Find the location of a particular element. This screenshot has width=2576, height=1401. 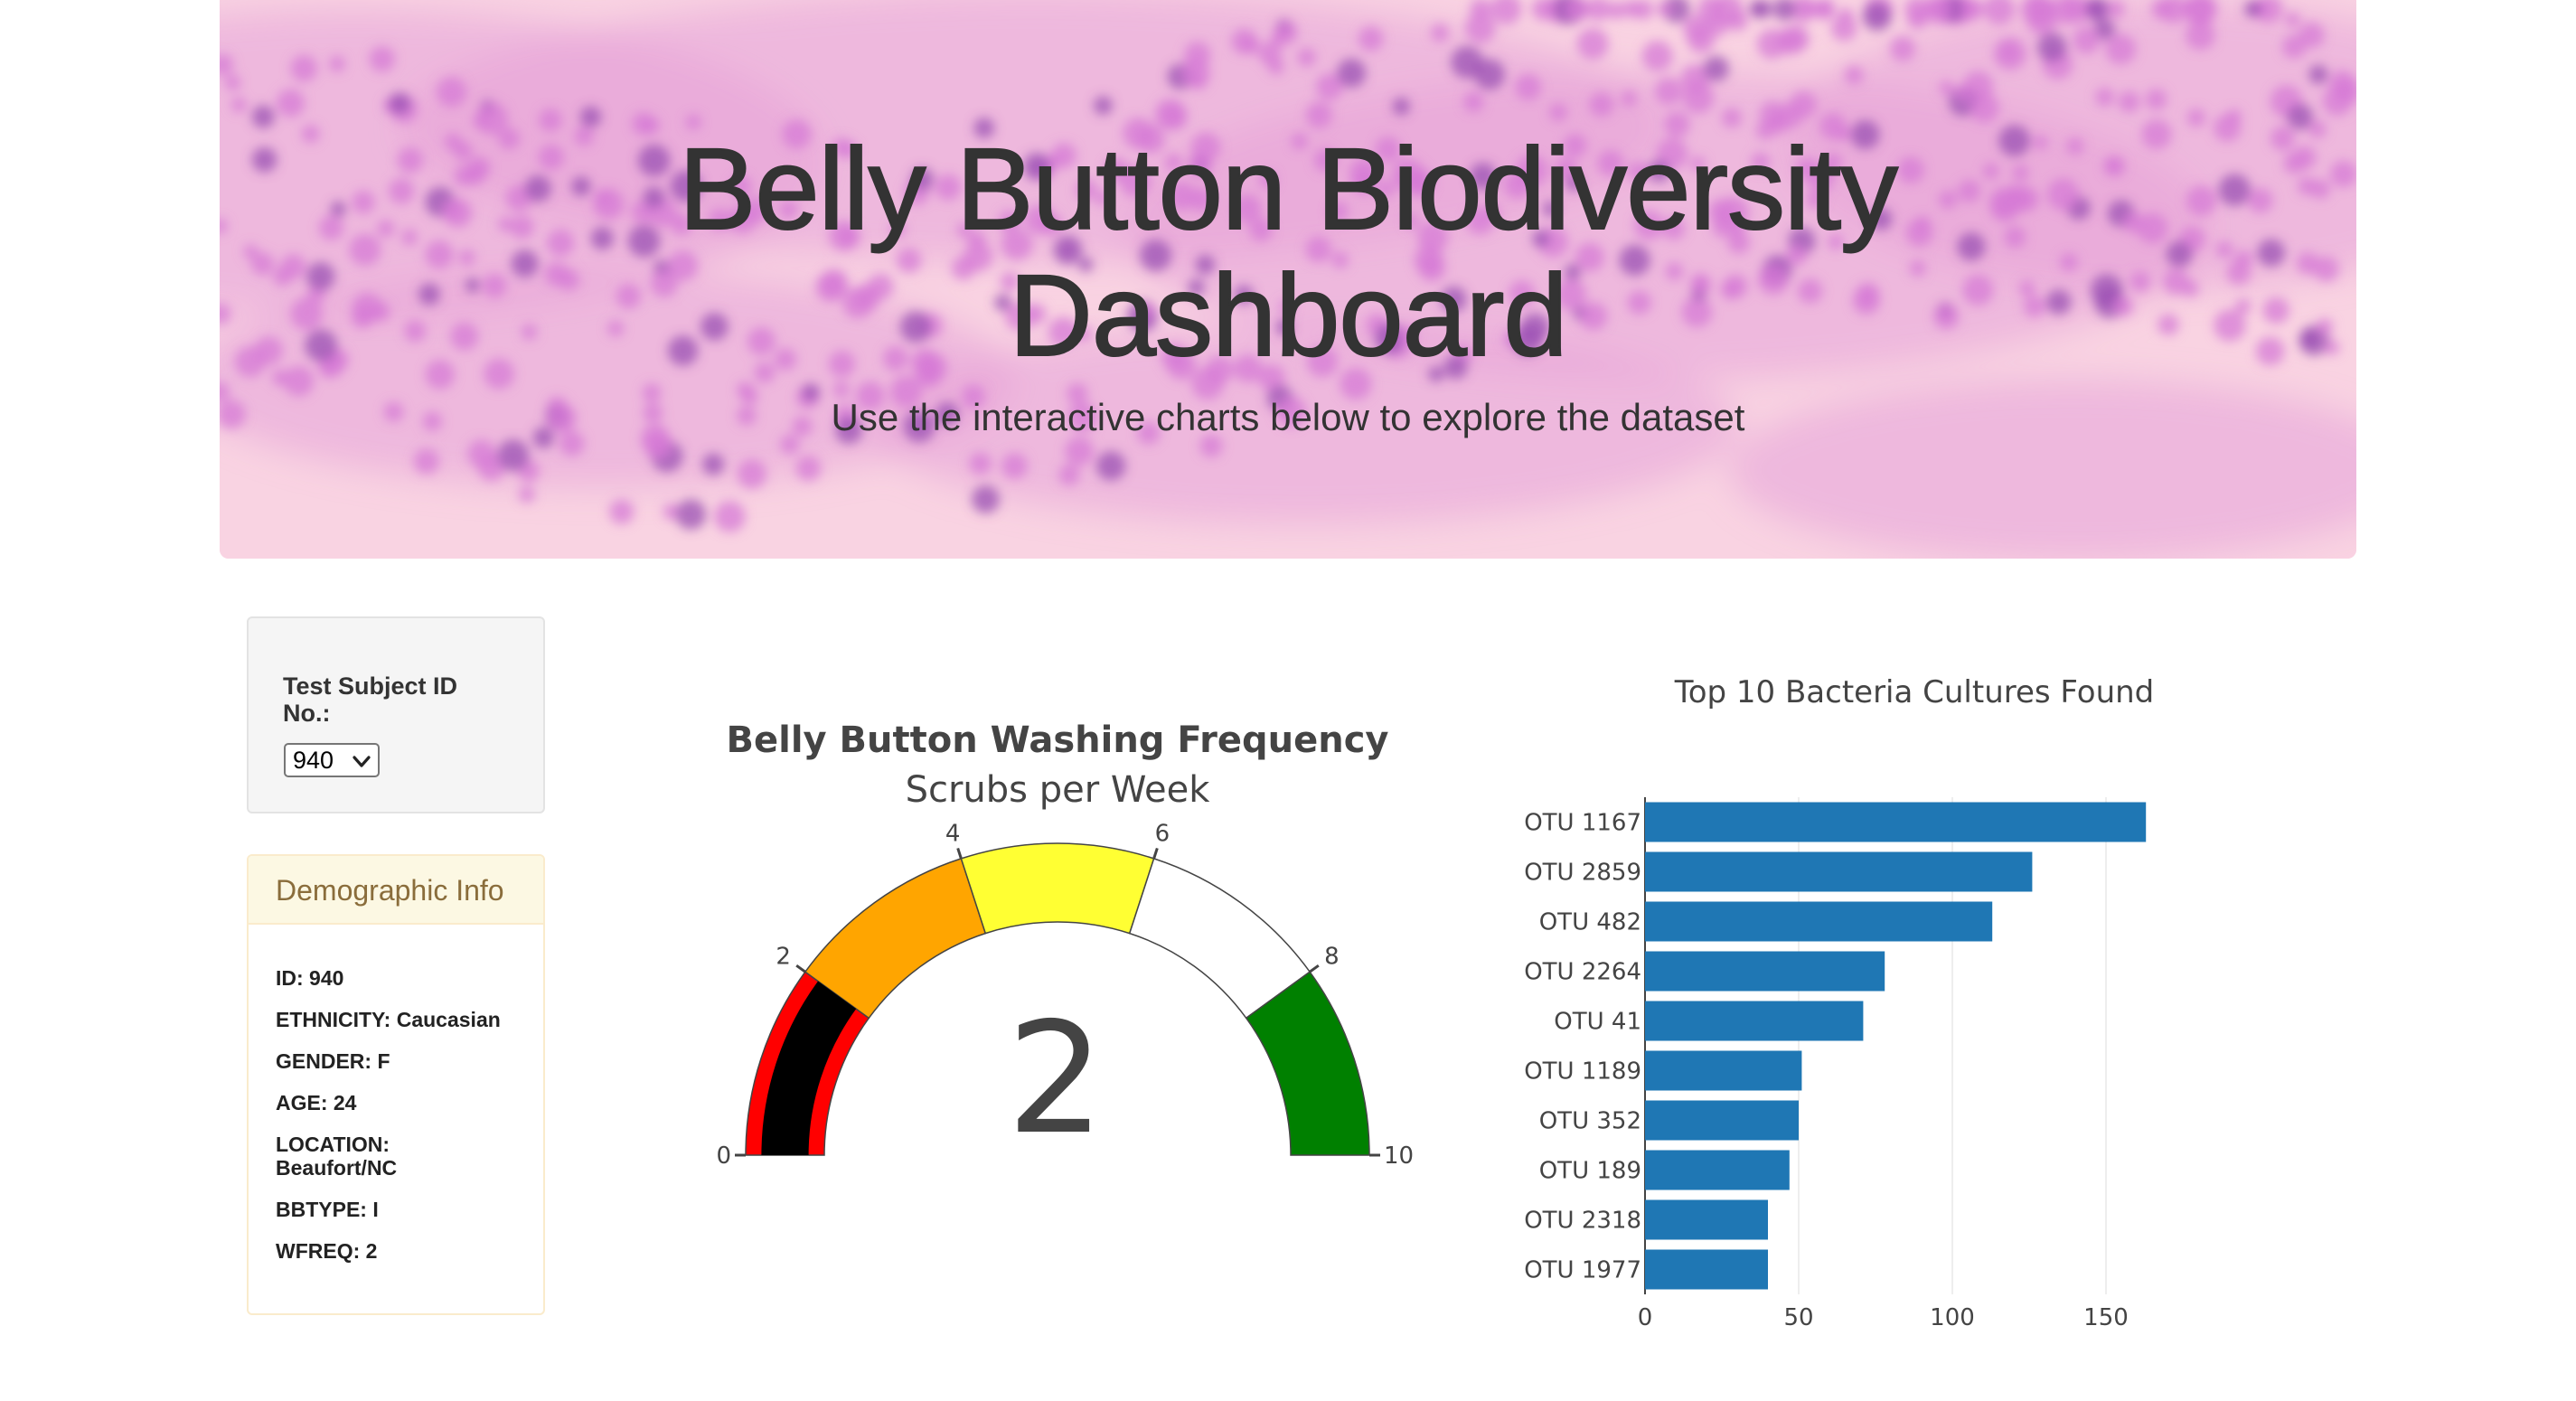

subject-id-select: 940 is located at coordinates (332, 760).